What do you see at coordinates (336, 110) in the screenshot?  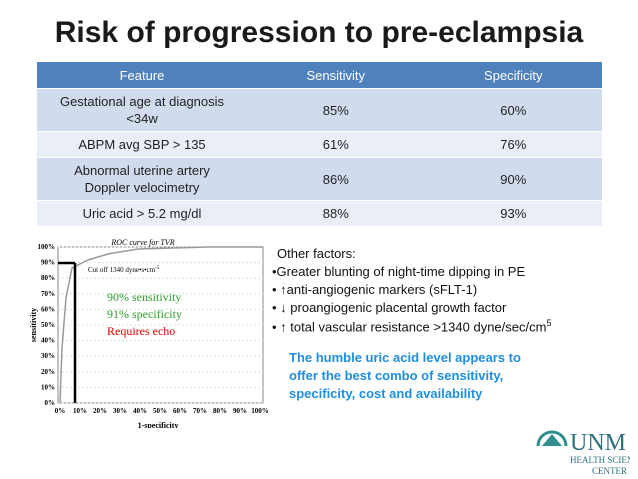 I see `table-cell: 85%` at bounding box center [336, 110].